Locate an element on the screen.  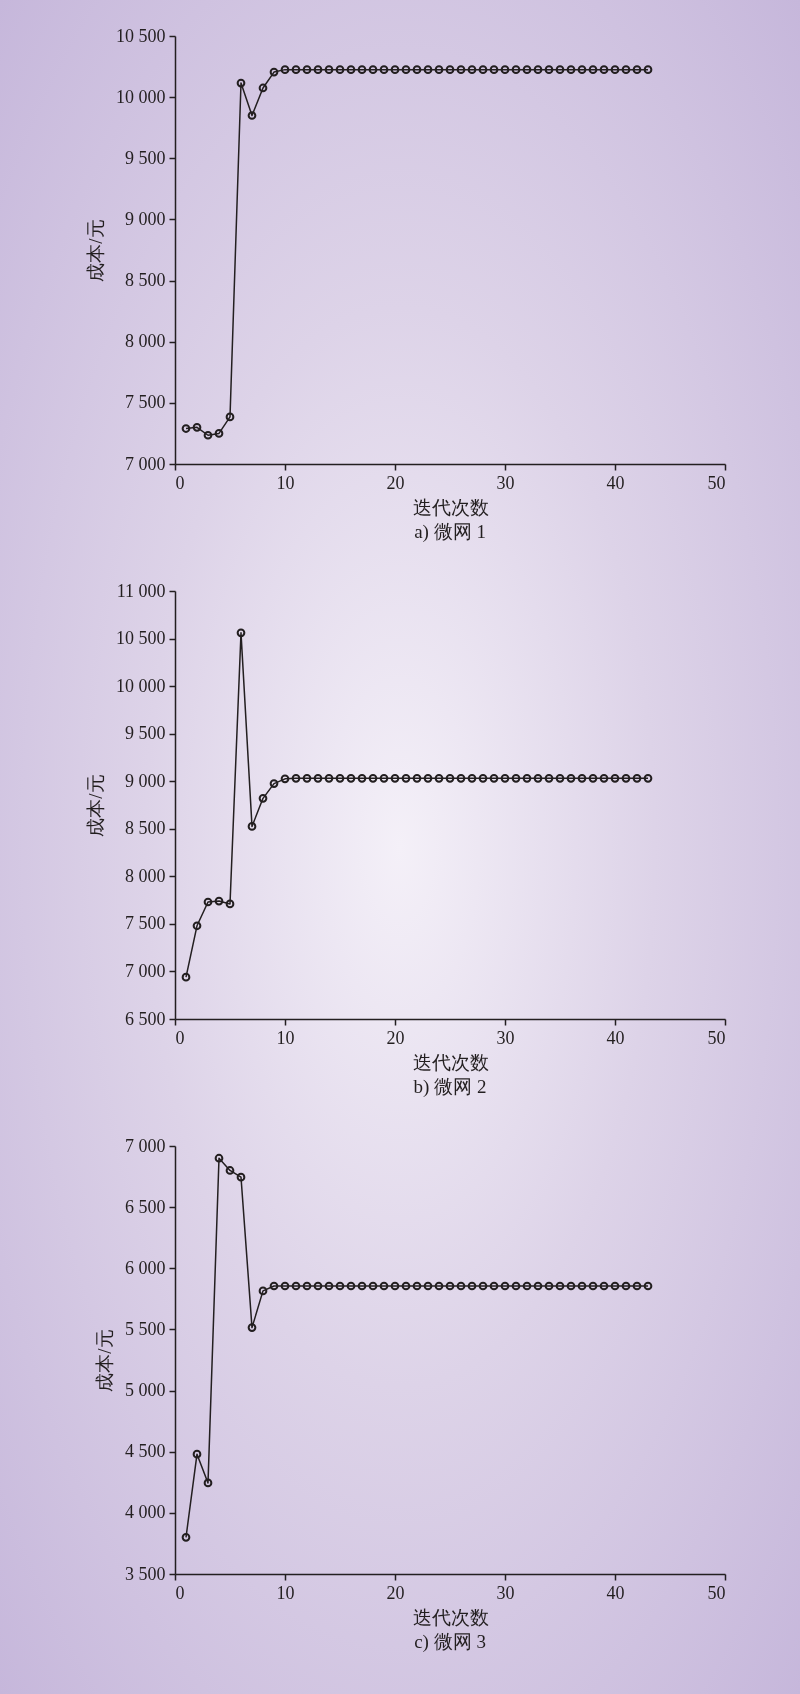
y-tick-label: 8 500 is located at coordinates (145, 280).